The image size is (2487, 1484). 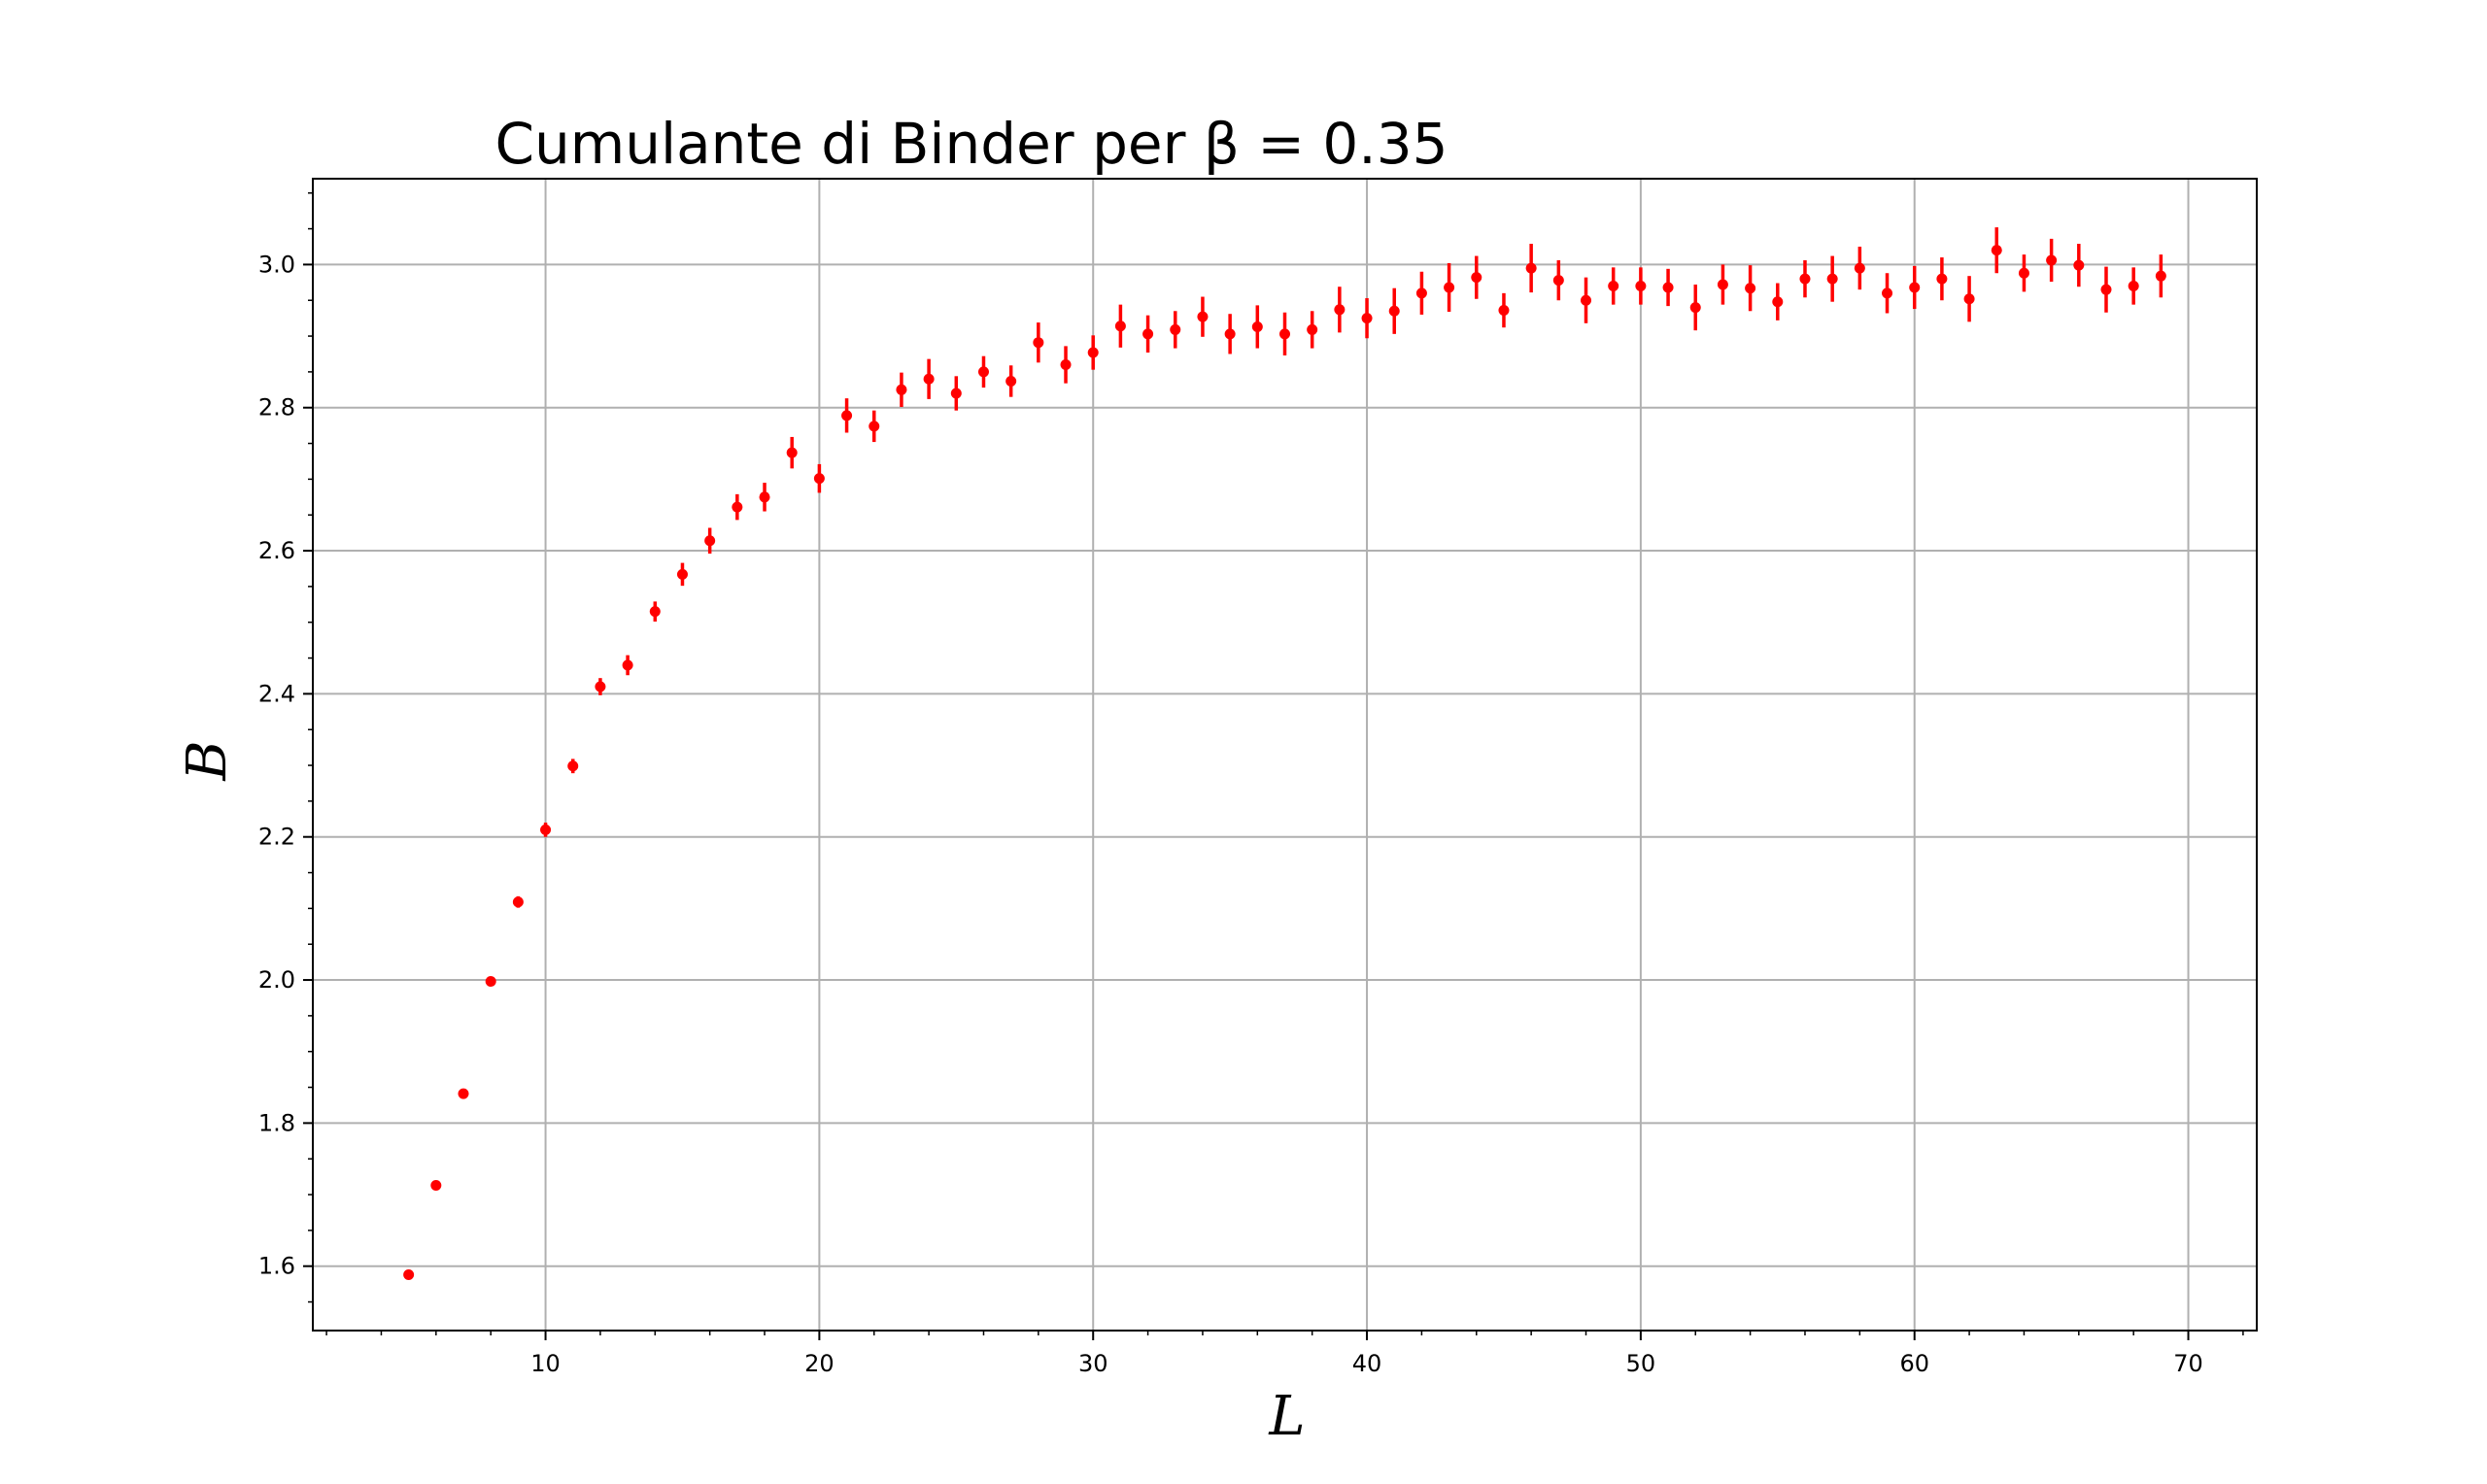 I want to click on y-tick-label: 2.0, so click(x=276, y=980).